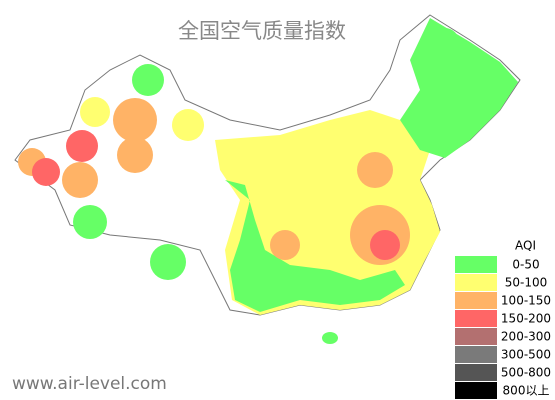 This screenshot has width=555, height=400. I want to click on watermark: www.air-level.com, so click(89, 384).